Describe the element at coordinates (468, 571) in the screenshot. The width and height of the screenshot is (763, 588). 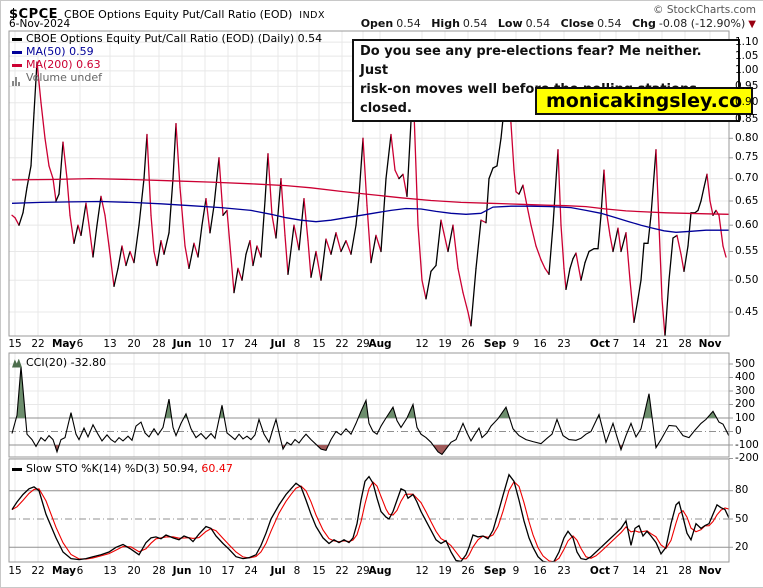
I see `x-tick-label: 26` at that location.